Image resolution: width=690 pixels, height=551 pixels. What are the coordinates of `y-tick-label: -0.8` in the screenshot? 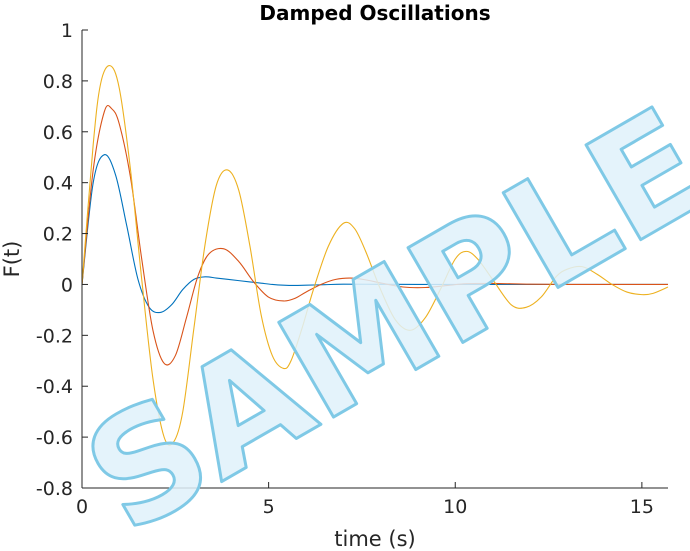 It's located at (54, 489).